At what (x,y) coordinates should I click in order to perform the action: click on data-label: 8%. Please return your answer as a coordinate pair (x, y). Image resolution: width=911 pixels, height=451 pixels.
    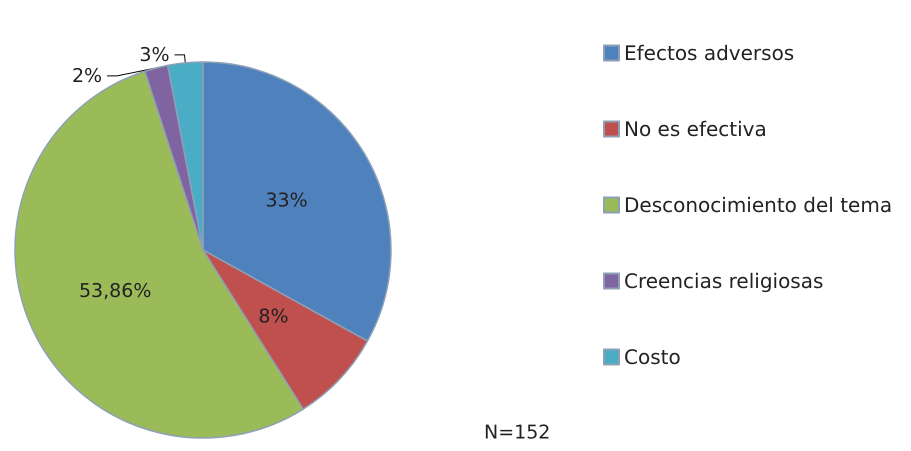
    Looking at the image, I should click on (273, 317).